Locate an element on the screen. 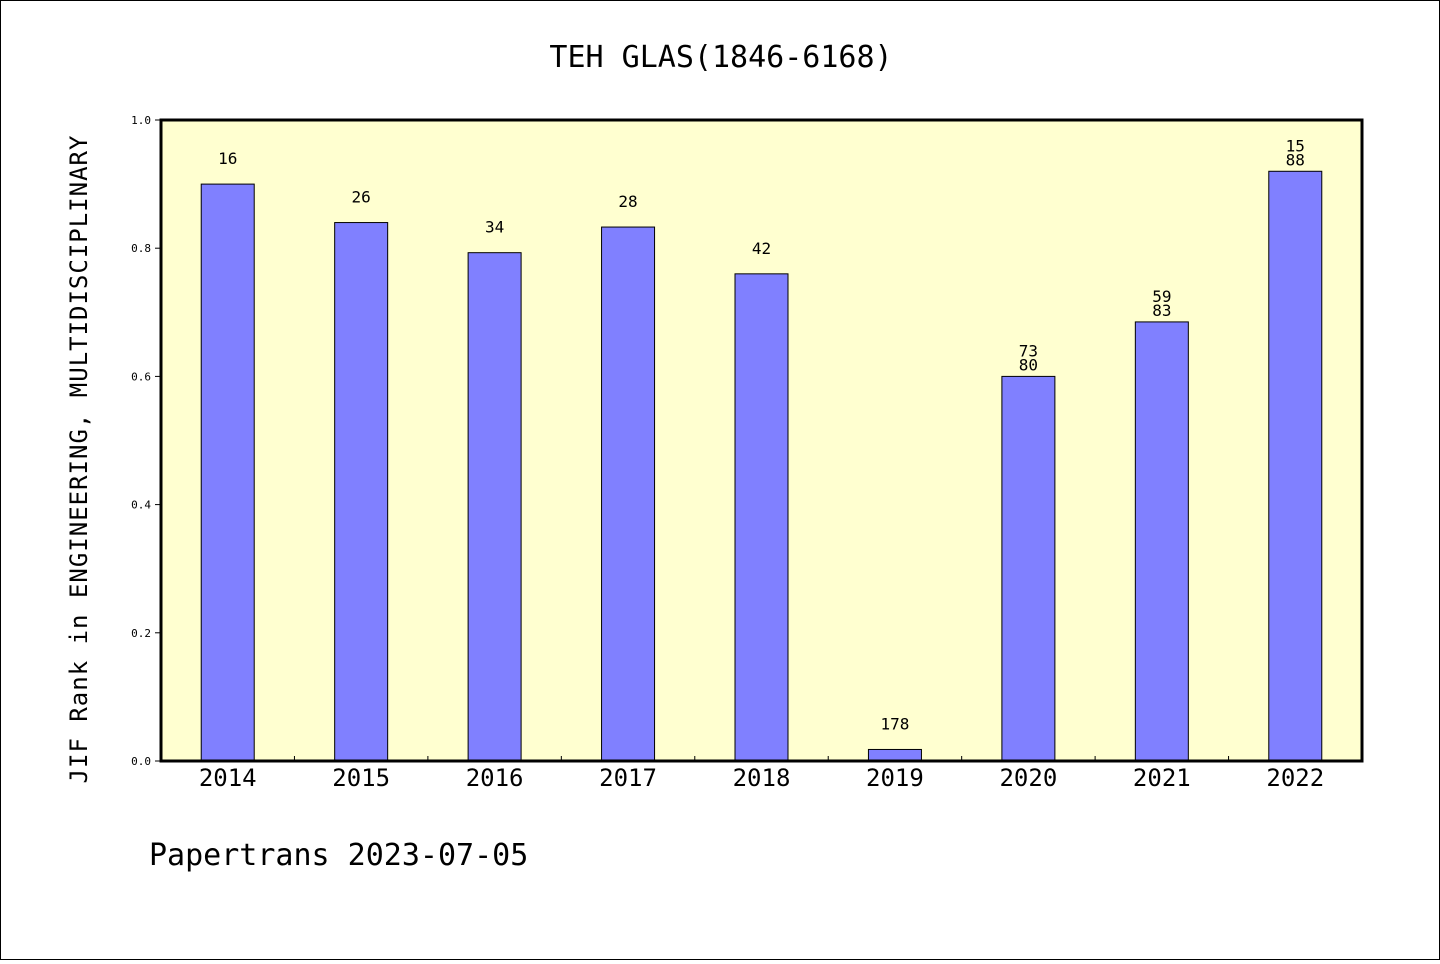 Image resolution: width=1440 pixels, height=964 pixels. y-tick-label-0.6: 0.6 is located at coordinates (141, 376).